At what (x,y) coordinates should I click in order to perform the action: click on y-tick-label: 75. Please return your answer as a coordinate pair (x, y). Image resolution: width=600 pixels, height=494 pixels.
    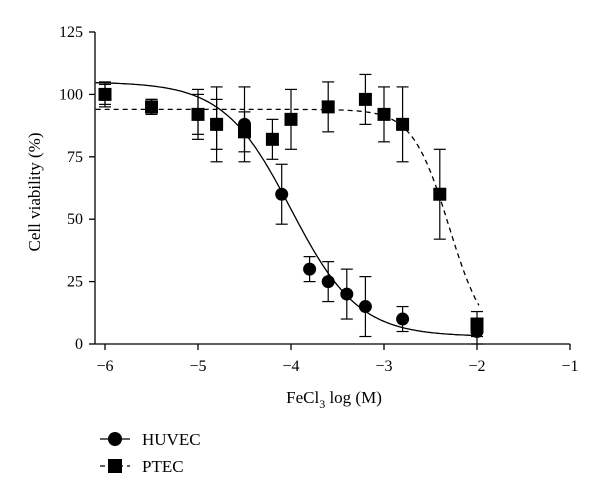
    Looking at the image, I should click on (75, 157).